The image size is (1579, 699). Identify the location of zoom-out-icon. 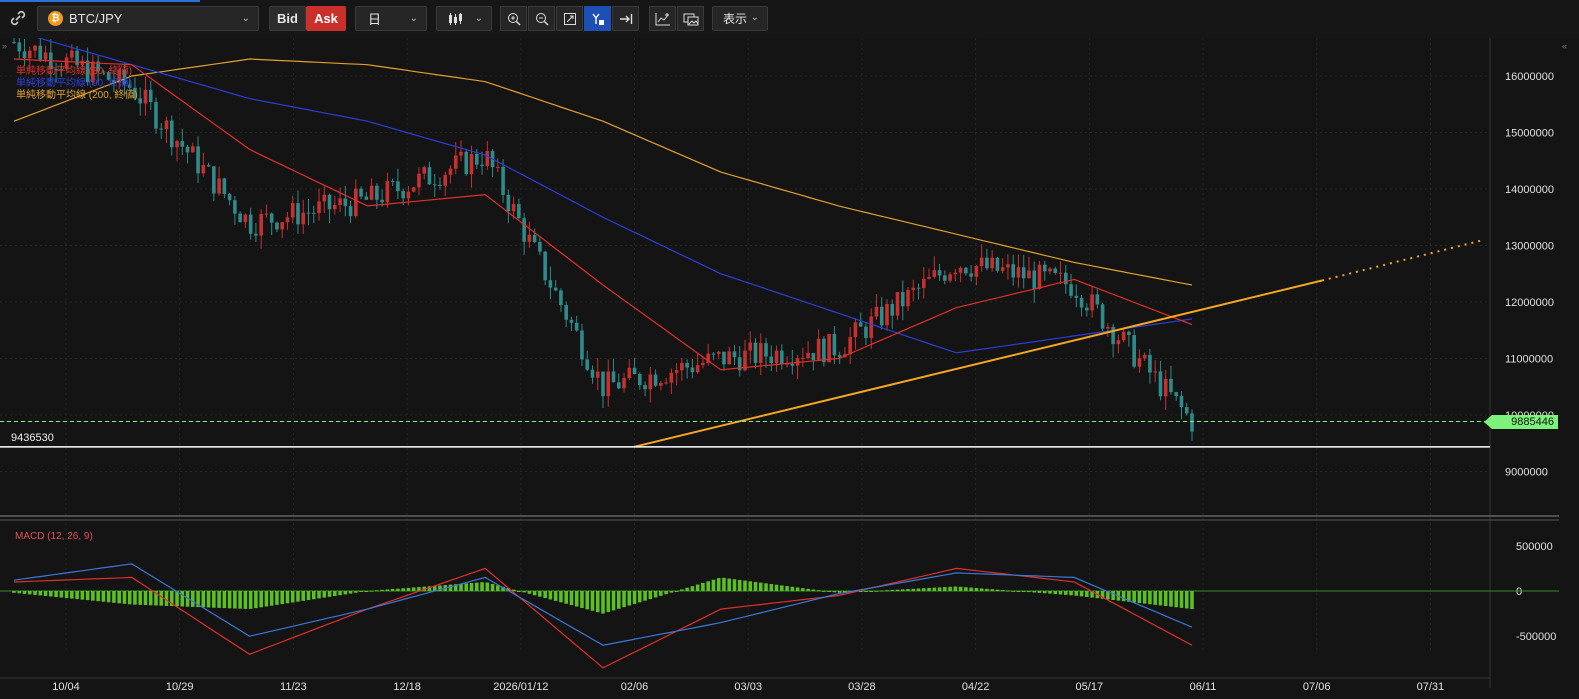
(541, 18).